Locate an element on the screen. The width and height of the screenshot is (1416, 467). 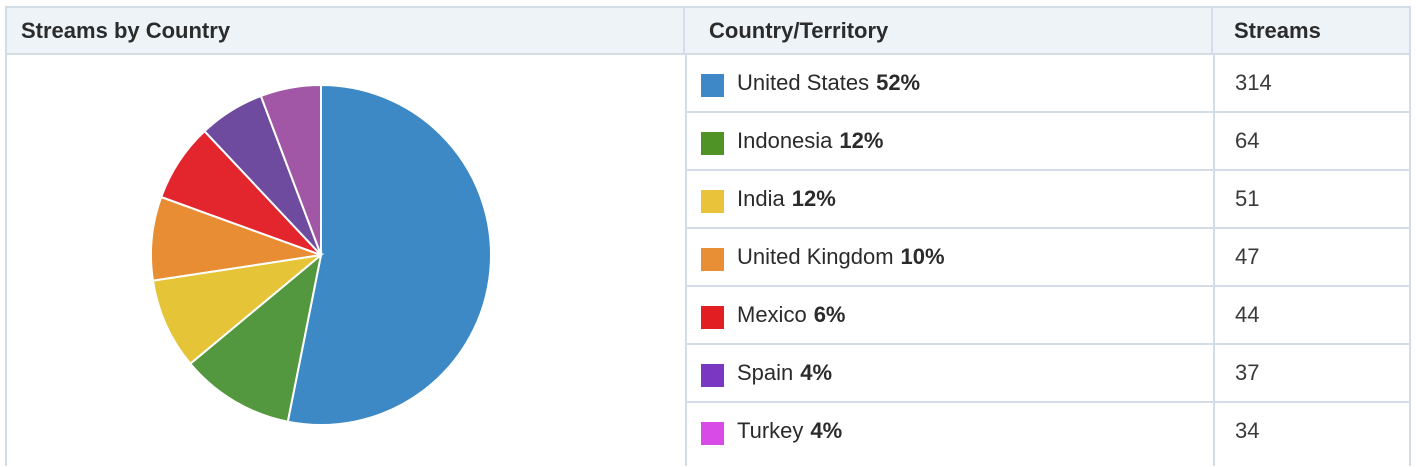
table-row: United Kingdom 10% 47 is located at coordinates (1048, 258).